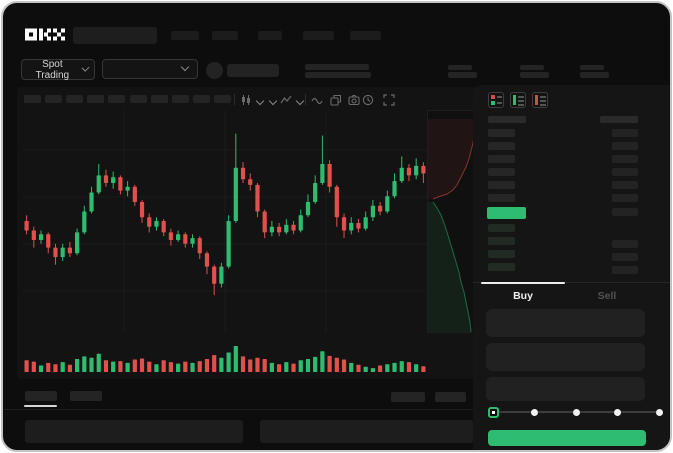 This screenshot has width=673, height=453. I want to click on buy-submit-button, so click(567, 438).